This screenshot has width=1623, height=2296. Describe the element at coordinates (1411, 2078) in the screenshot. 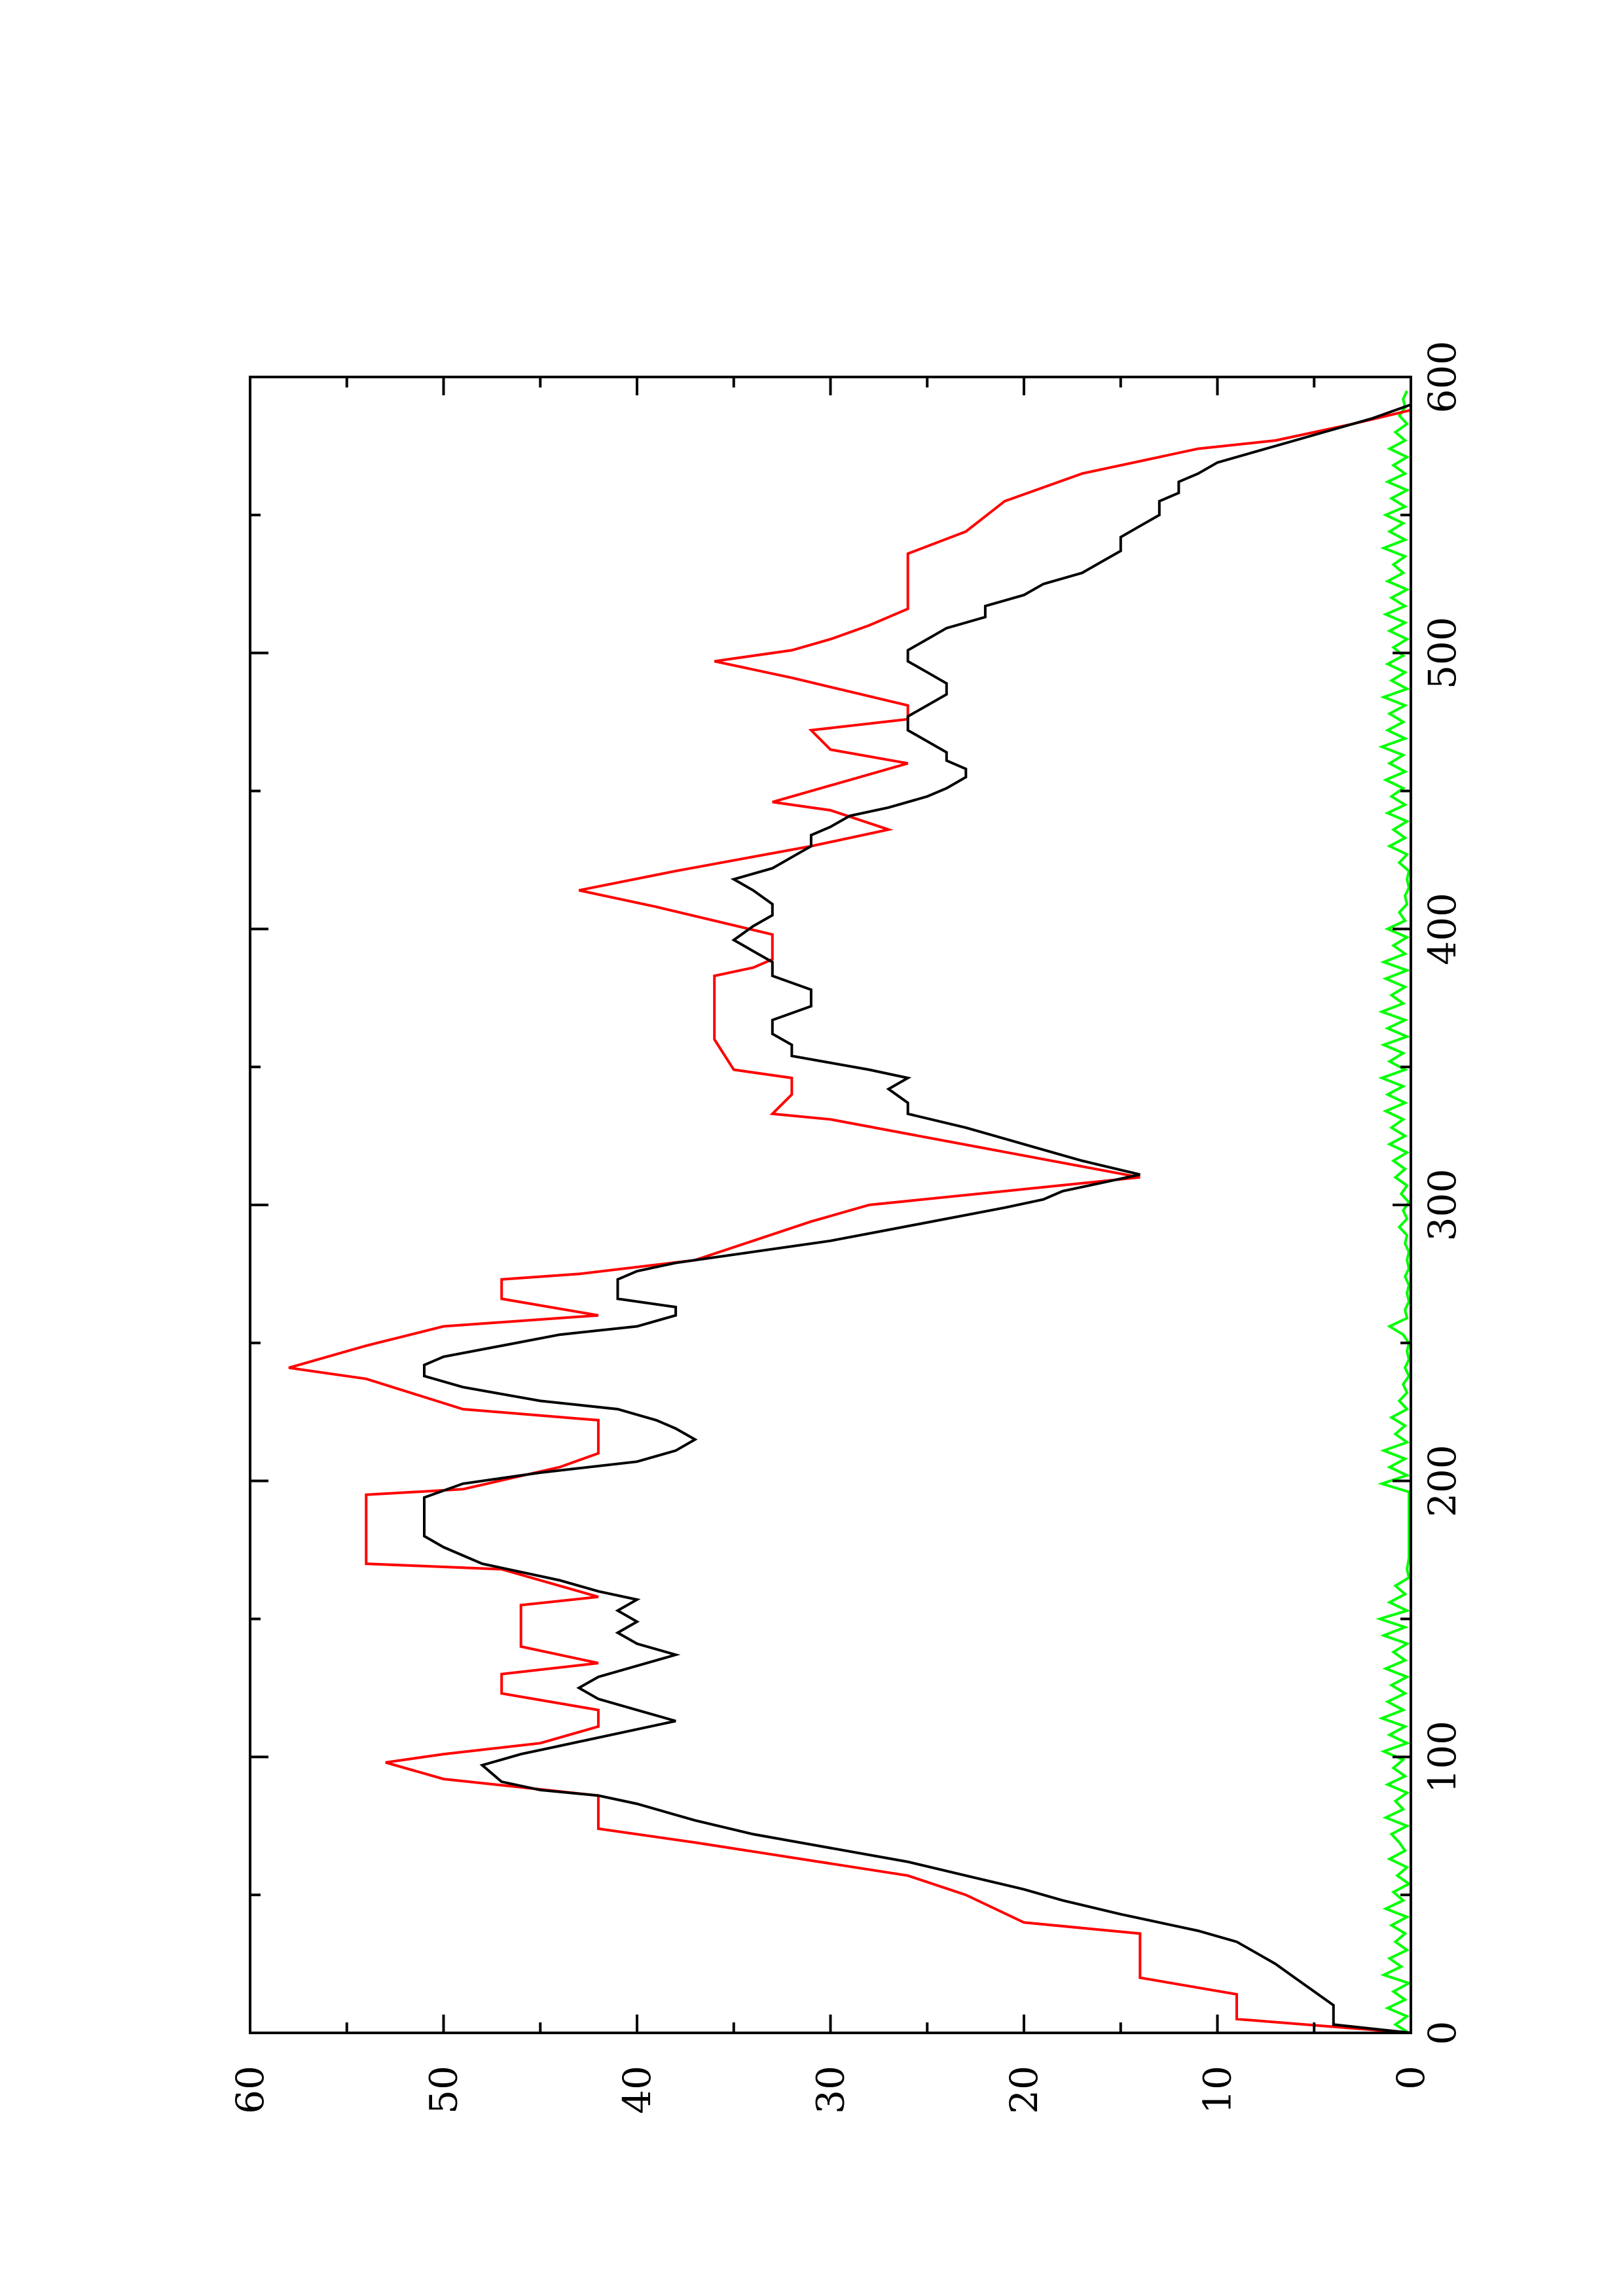

I see `y-tick-label: 0` at that location.